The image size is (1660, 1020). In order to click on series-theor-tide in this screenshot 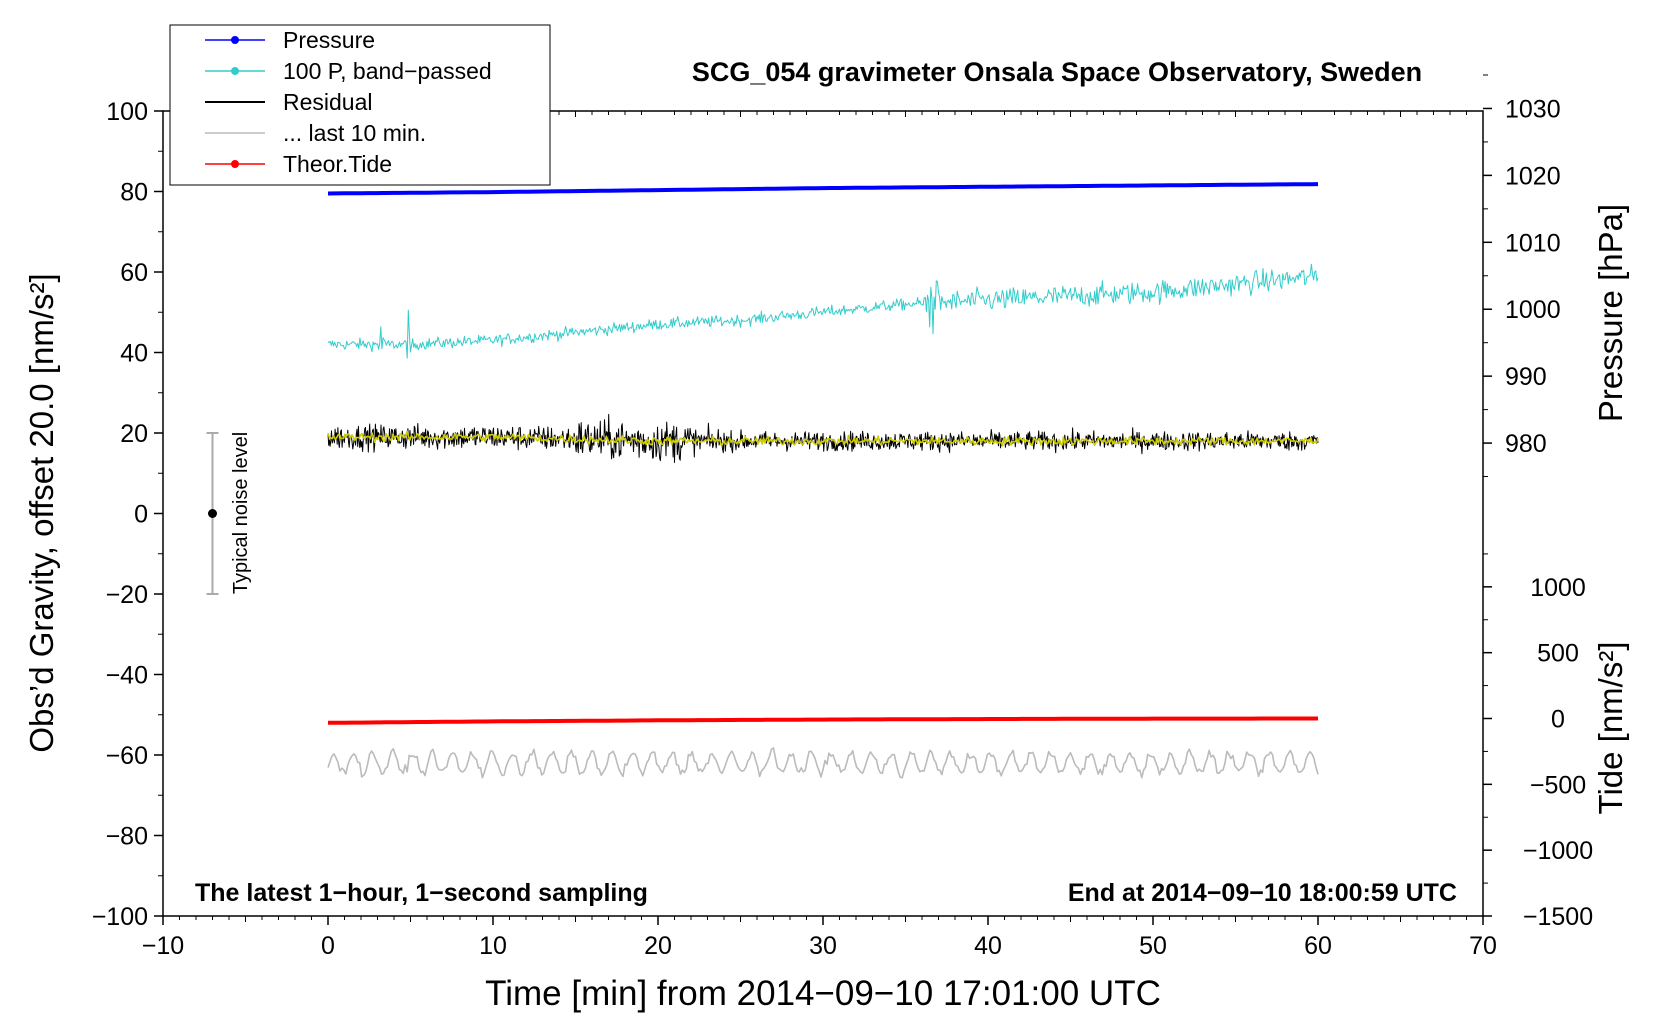, I will do `click(823, 720)`.